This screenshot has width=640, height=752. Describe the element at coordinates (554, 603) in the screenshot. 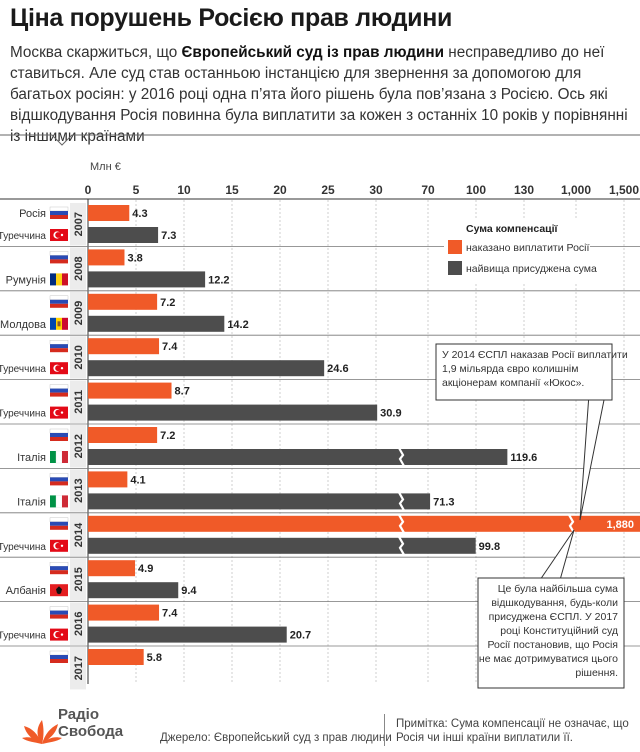

I see `callout-text-line: відшкодування, будь-коли` at that location.